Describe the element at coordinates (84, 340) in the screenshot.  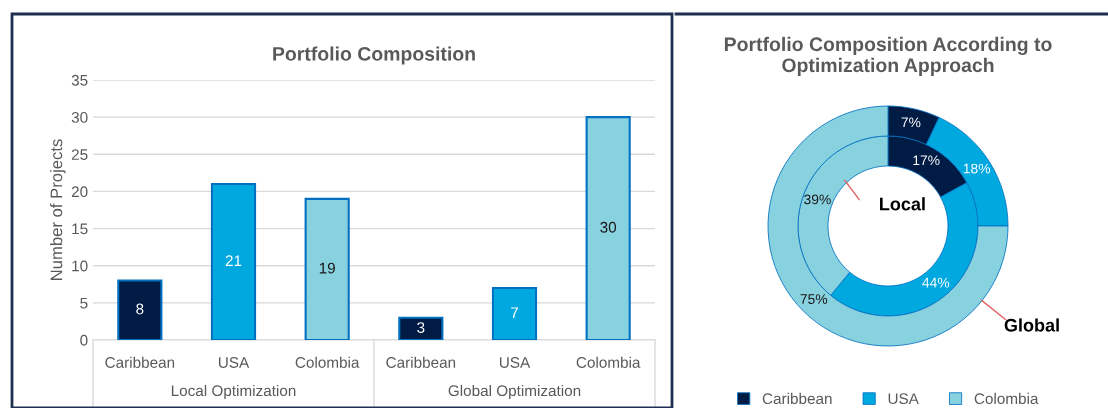
I see `y-tick-label: 0` at that location.